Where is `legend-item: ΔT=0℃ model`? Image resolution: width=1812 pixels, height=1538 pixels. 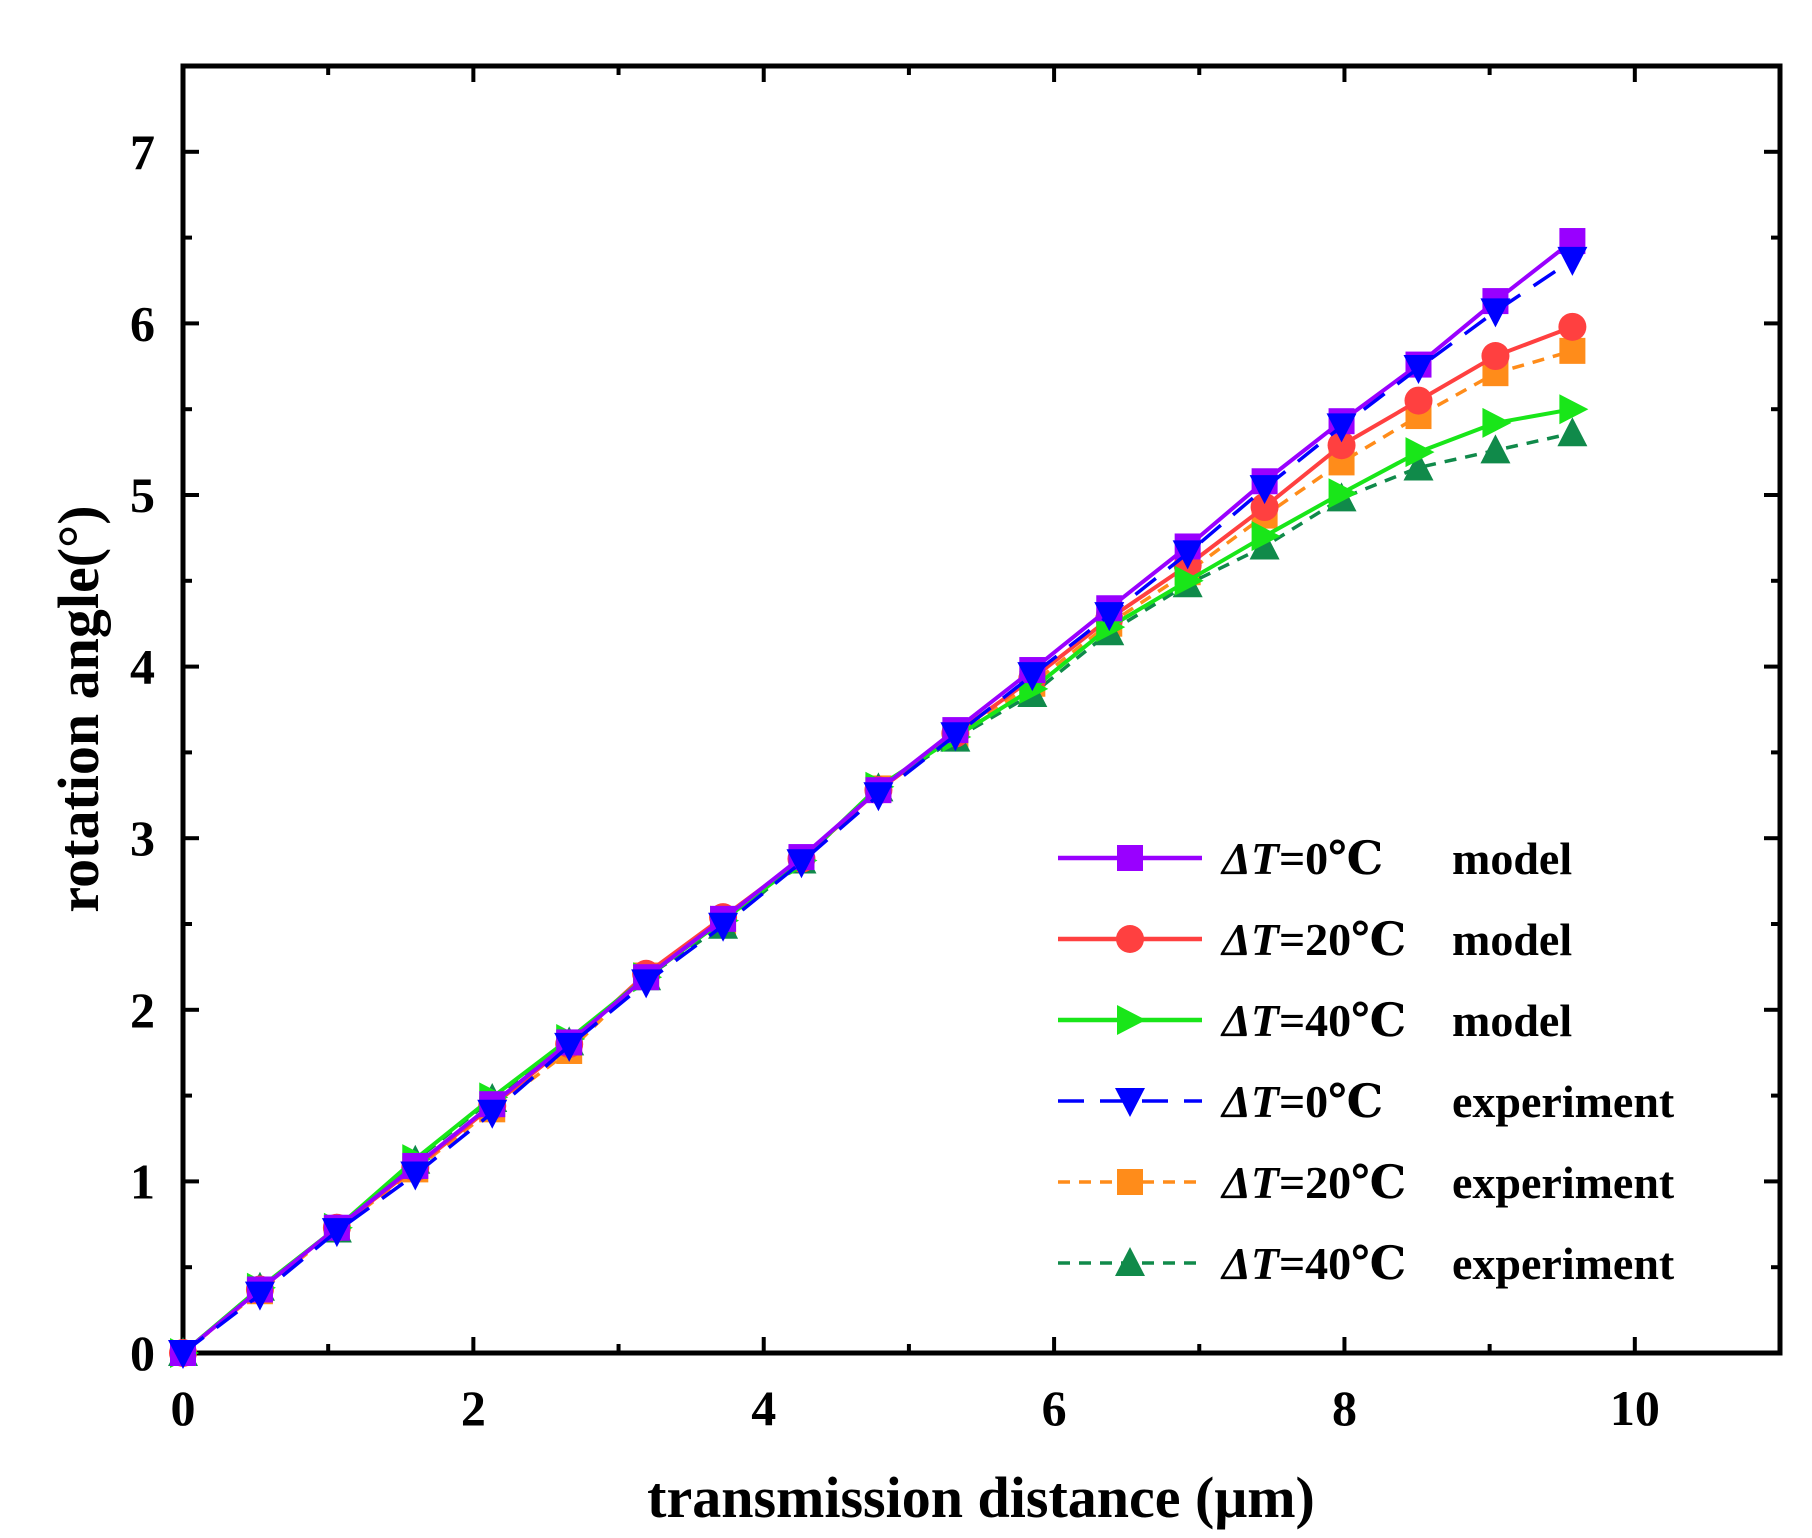 legend-item: ΔT=0℃ model is located at coordinates (1315, 858).